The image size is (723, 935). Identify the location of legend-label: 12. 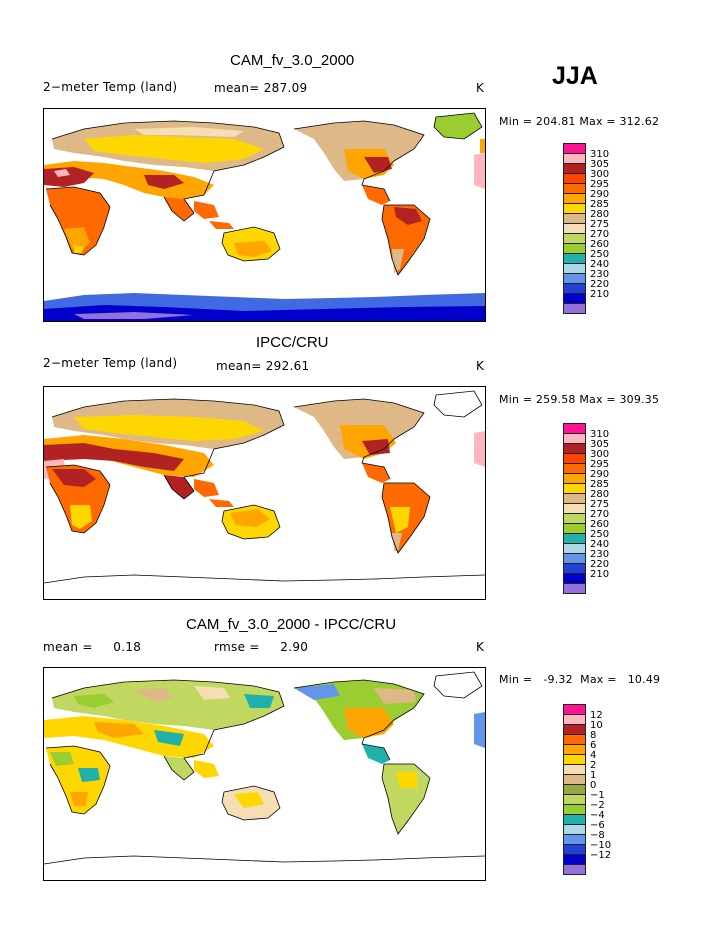
(596, 715).